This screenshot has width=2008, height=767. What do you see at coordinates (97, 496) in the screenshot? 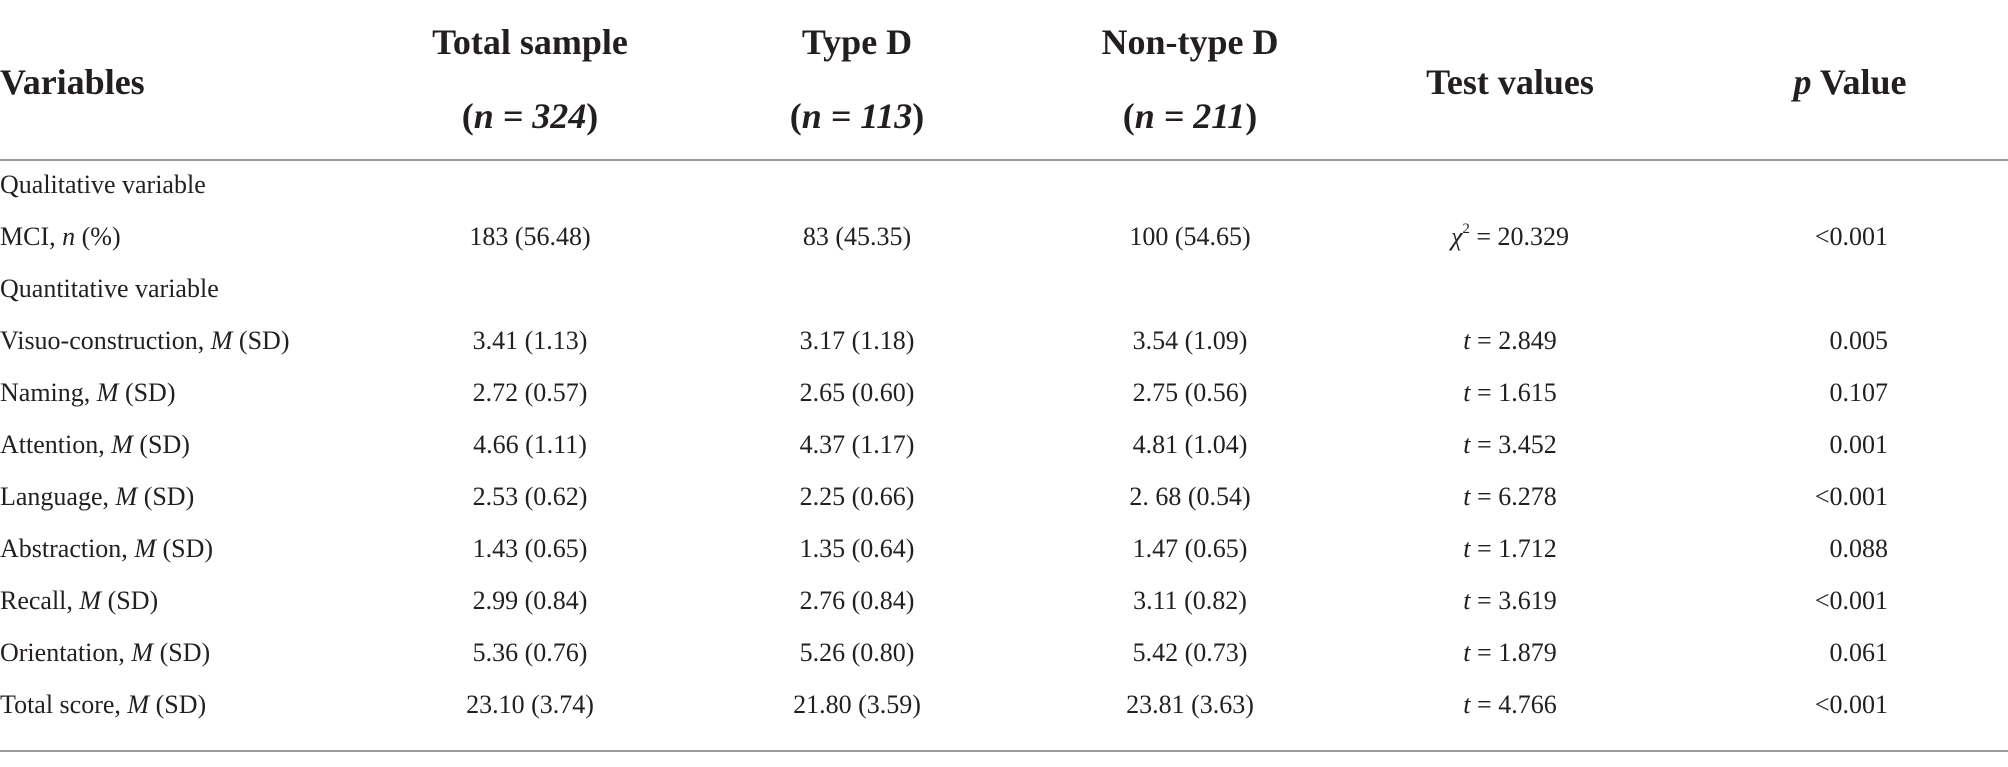
I see `row-label: Language, M (SD)` at bounding box center [97, 496].